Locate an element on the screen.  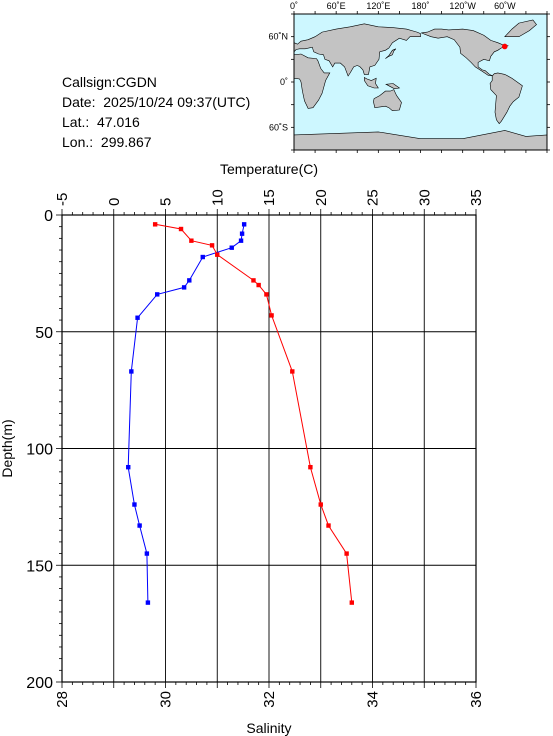
salinity-tick-label: 28 is located at coordinates (62, 699).